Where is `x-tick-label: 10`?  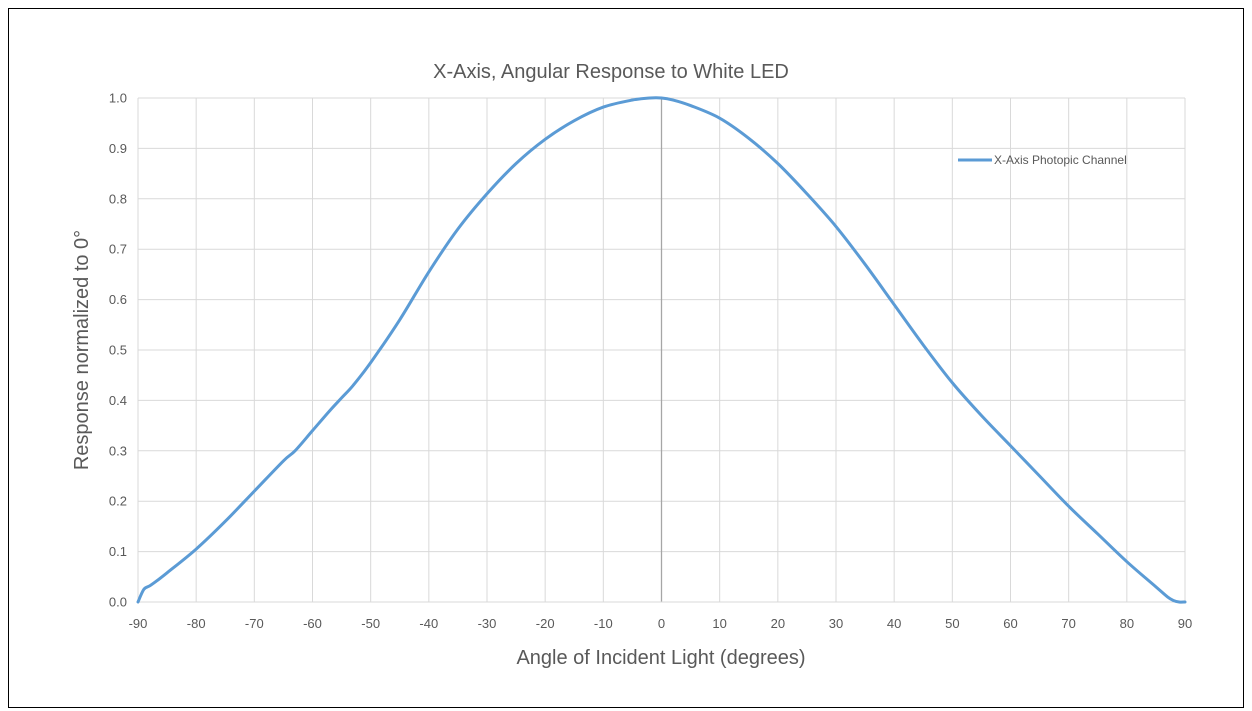 x-tick-label: 10 is located at coordinates (719, 623).